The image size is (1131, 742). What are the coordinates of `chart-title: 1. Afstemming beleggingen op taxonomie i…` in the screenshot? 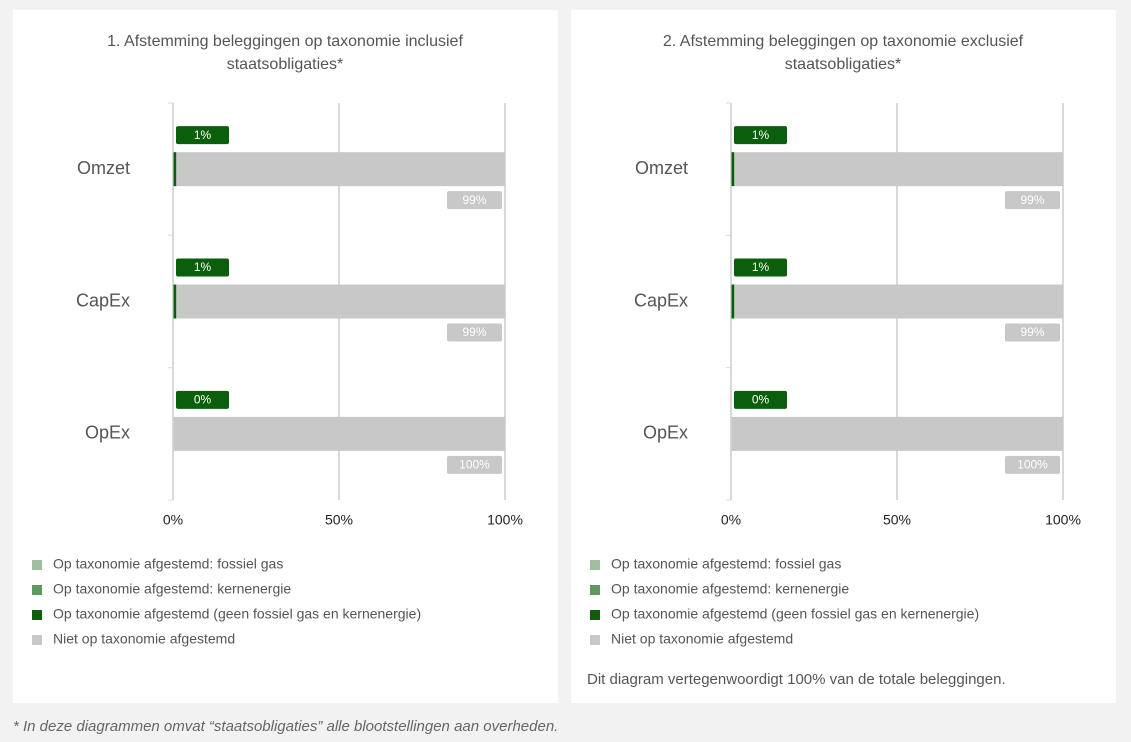 It's located at (285, 53).